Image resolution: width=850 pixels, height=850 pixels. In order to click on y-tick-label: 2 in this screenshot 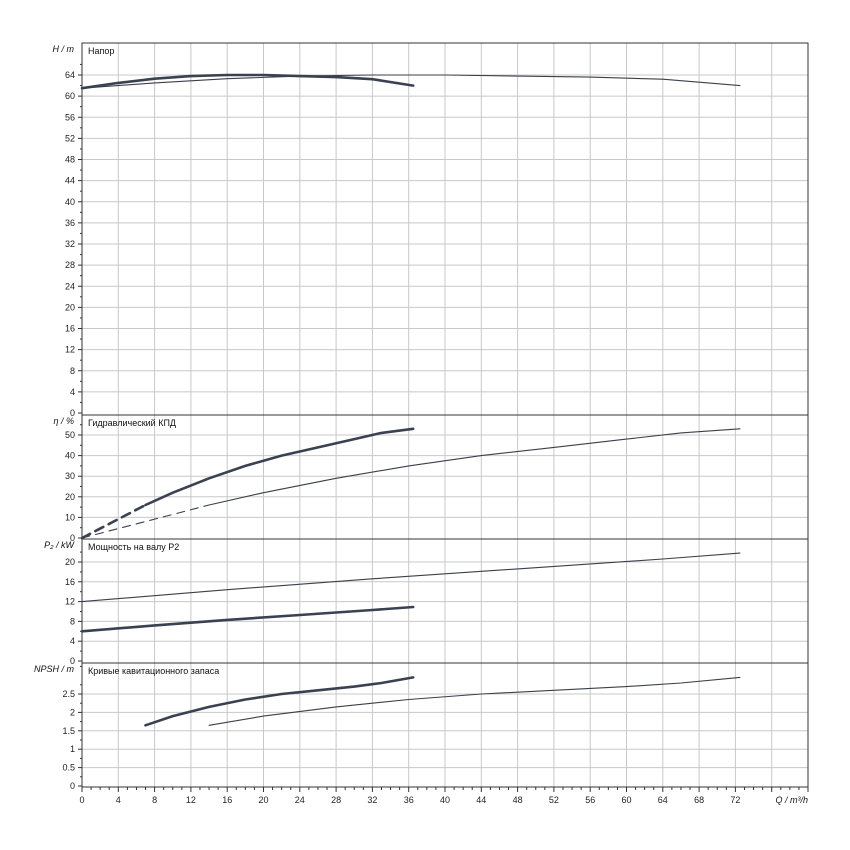, I will do `click(72, 712)`.